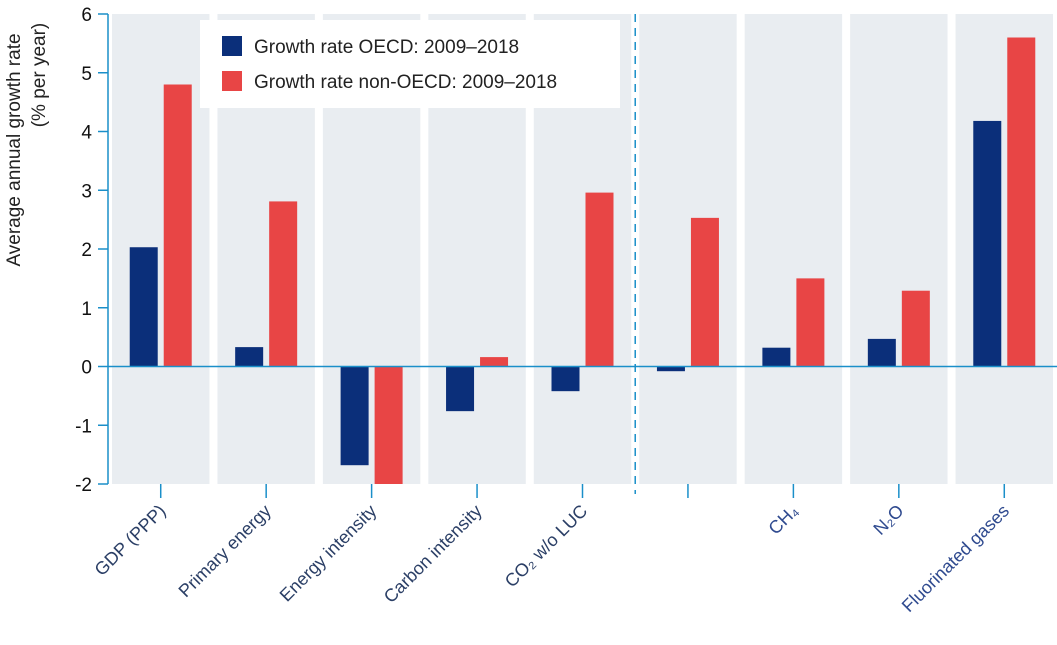 The image size is (1057, 645). I want to click on y-tick-labels: -2 -1 0 1 2 3 4 5 6, so click(83, 250).